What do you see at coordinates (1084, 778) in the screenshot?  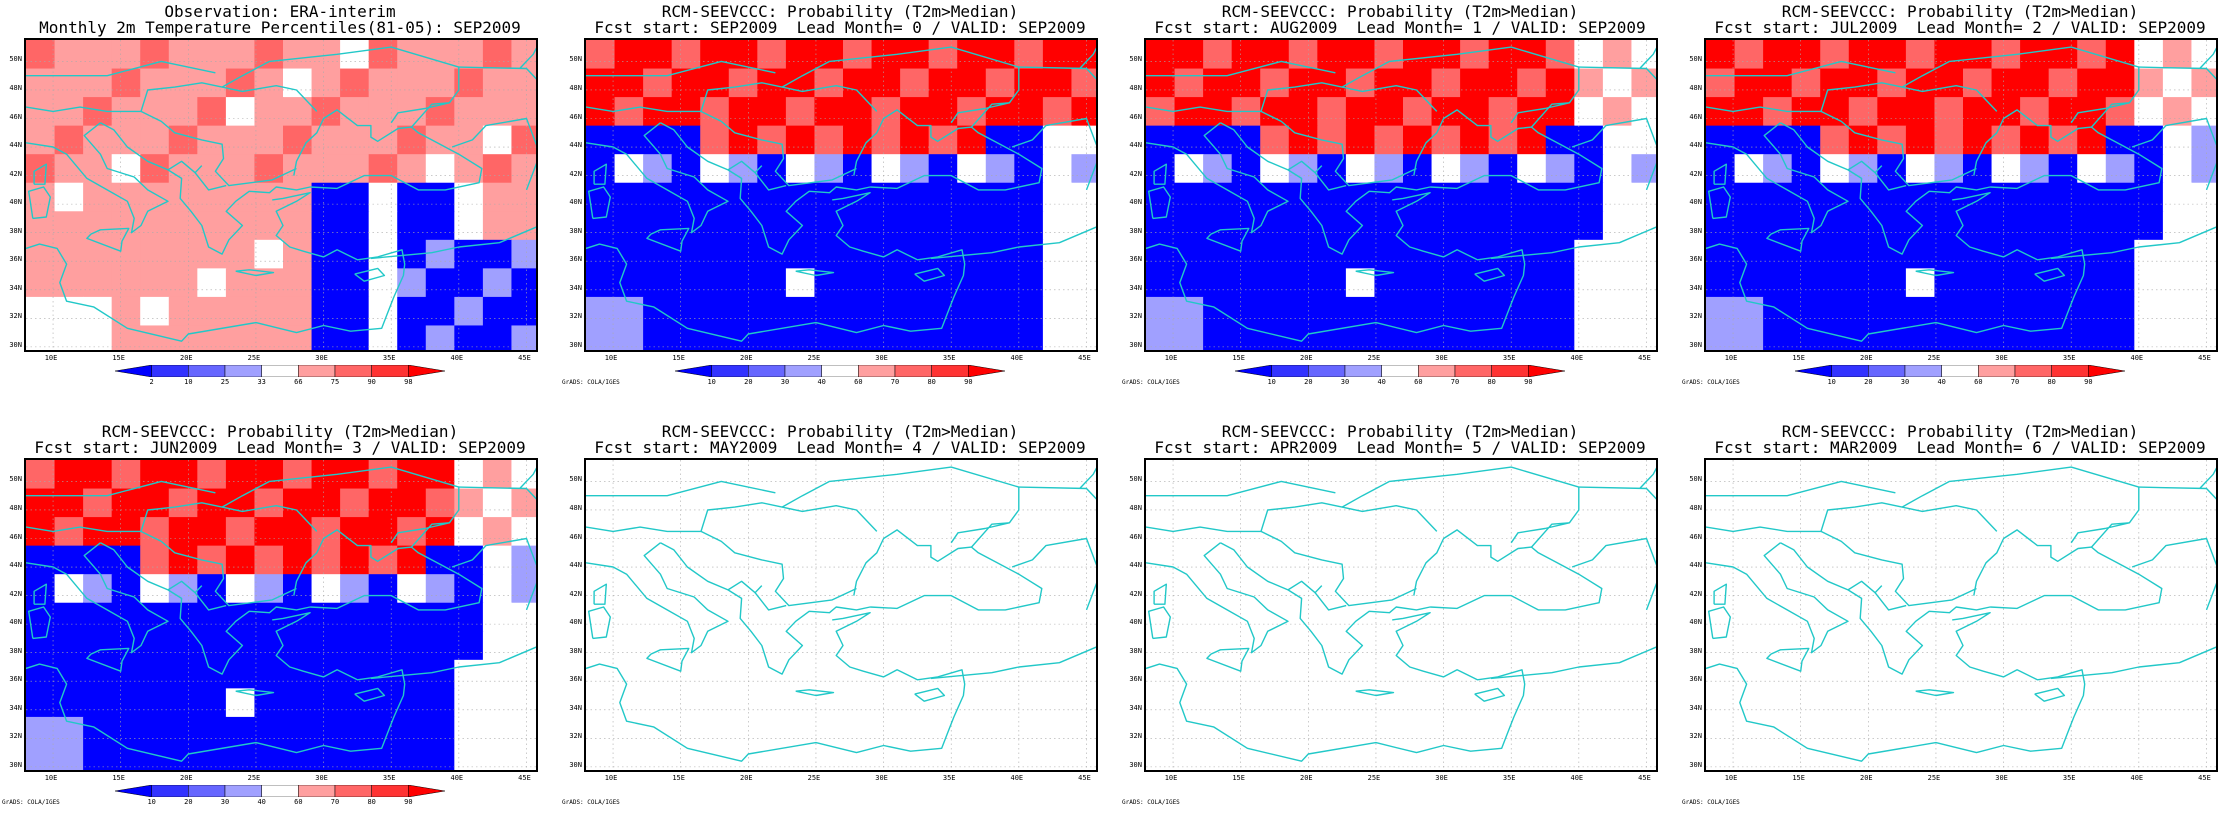 I see `lon-tick-label: 45E` at bounding box center [1084, 778].